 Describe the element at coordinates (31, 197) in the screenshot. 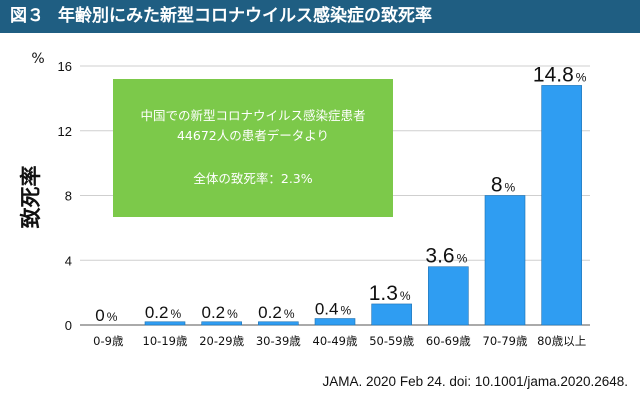

I see `y-axis-title: 致死率` at that location.